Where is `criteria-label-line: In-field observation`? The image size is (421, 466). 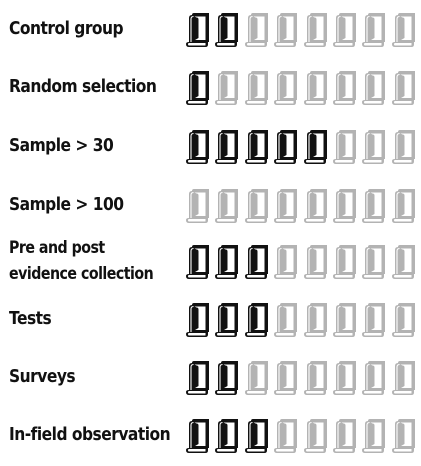 criteria-label-line: In-field observation is located at coordinates (90, 434).